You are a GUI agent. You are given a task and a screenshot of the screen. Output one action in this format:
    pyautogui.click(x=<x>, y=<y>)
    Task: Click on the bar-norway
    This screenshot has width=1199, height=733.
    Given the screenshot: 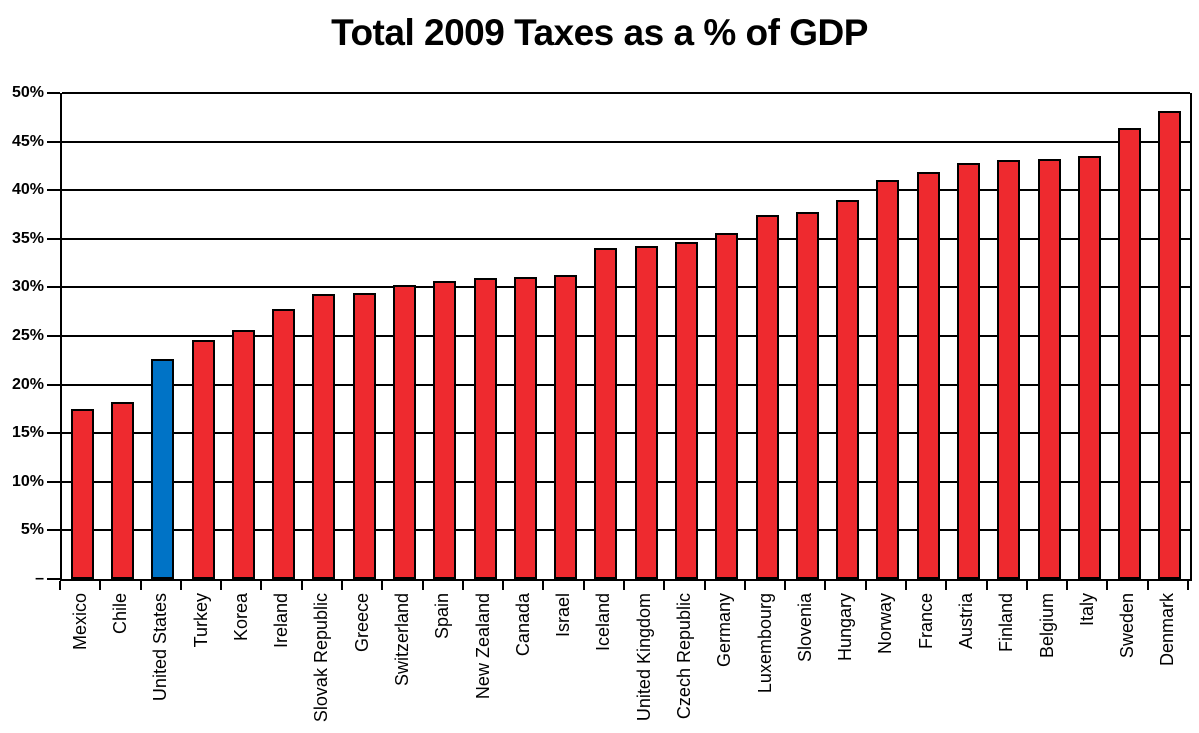 What is the action you would take?
    pyautogui.click(x=888, y=379)
    